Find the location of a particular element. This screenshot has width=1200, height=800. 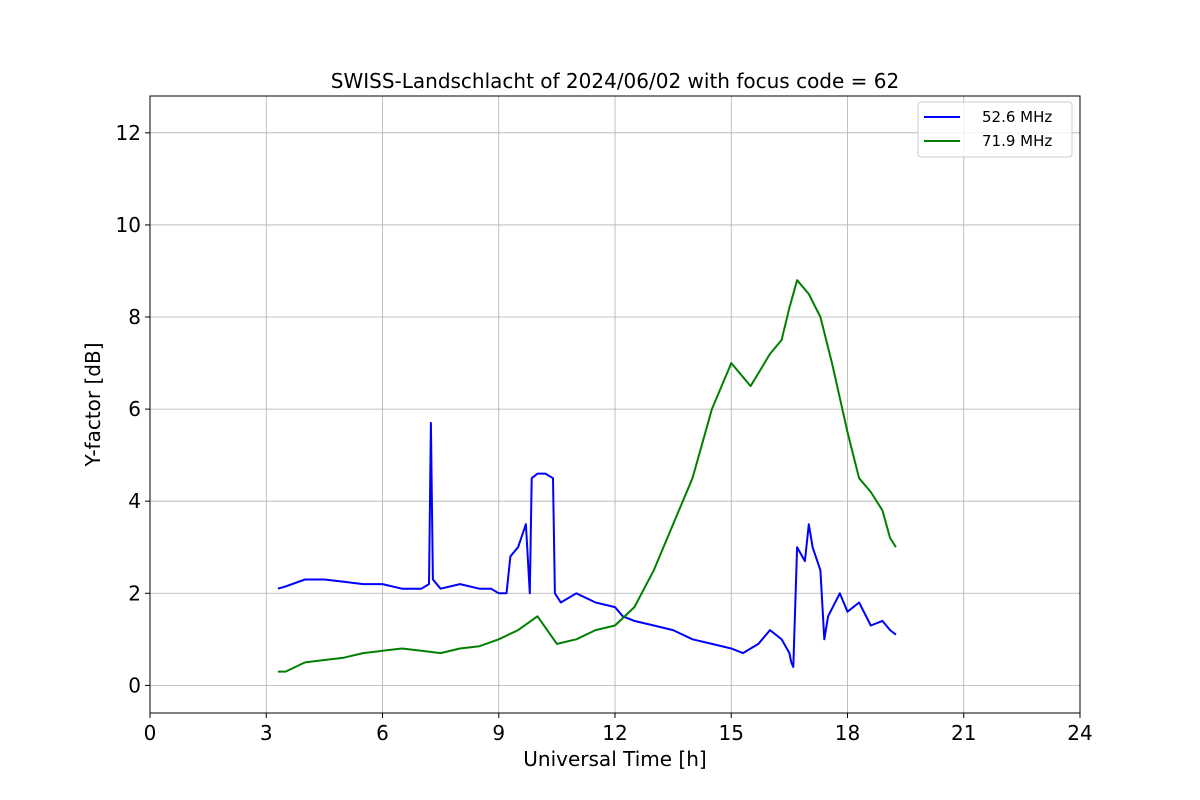

x-tick-label: 0 is located at coordinates (150, 733).